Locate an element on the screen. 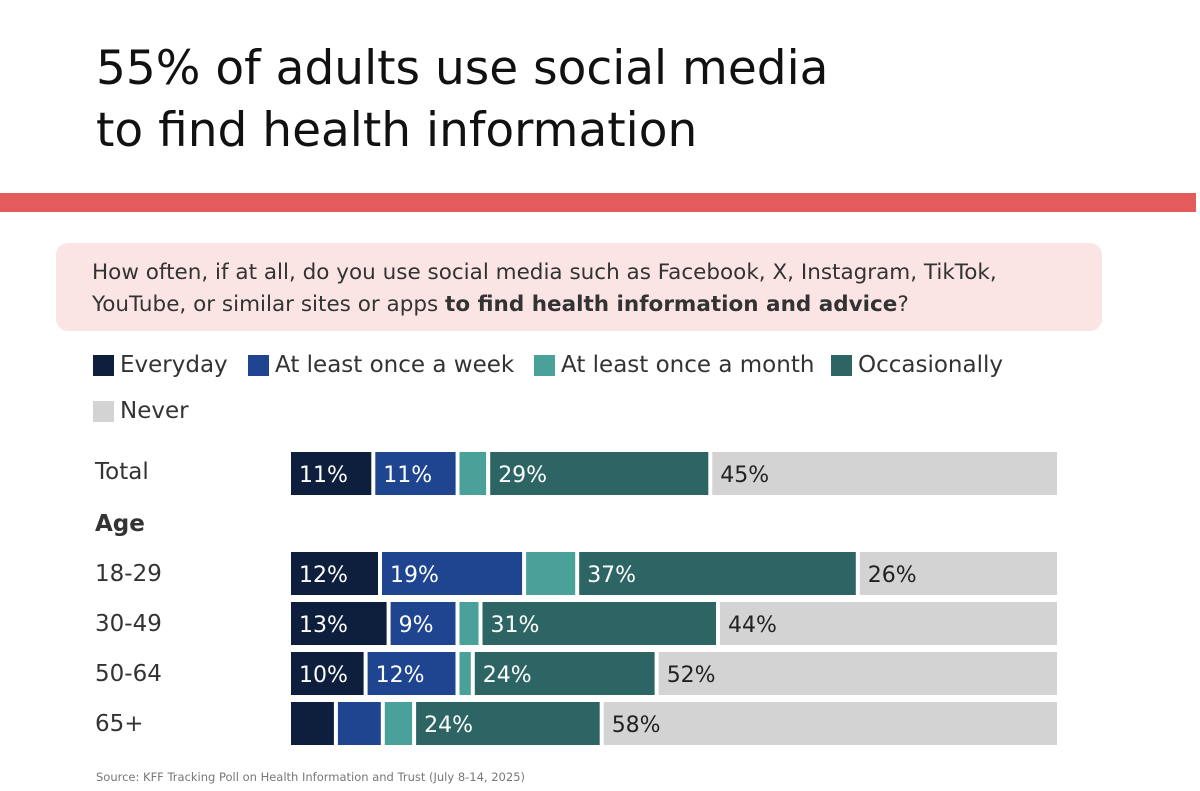 The image size is (1200, 791). data-label-total-week: 11% is located at coordinates (407, 475).